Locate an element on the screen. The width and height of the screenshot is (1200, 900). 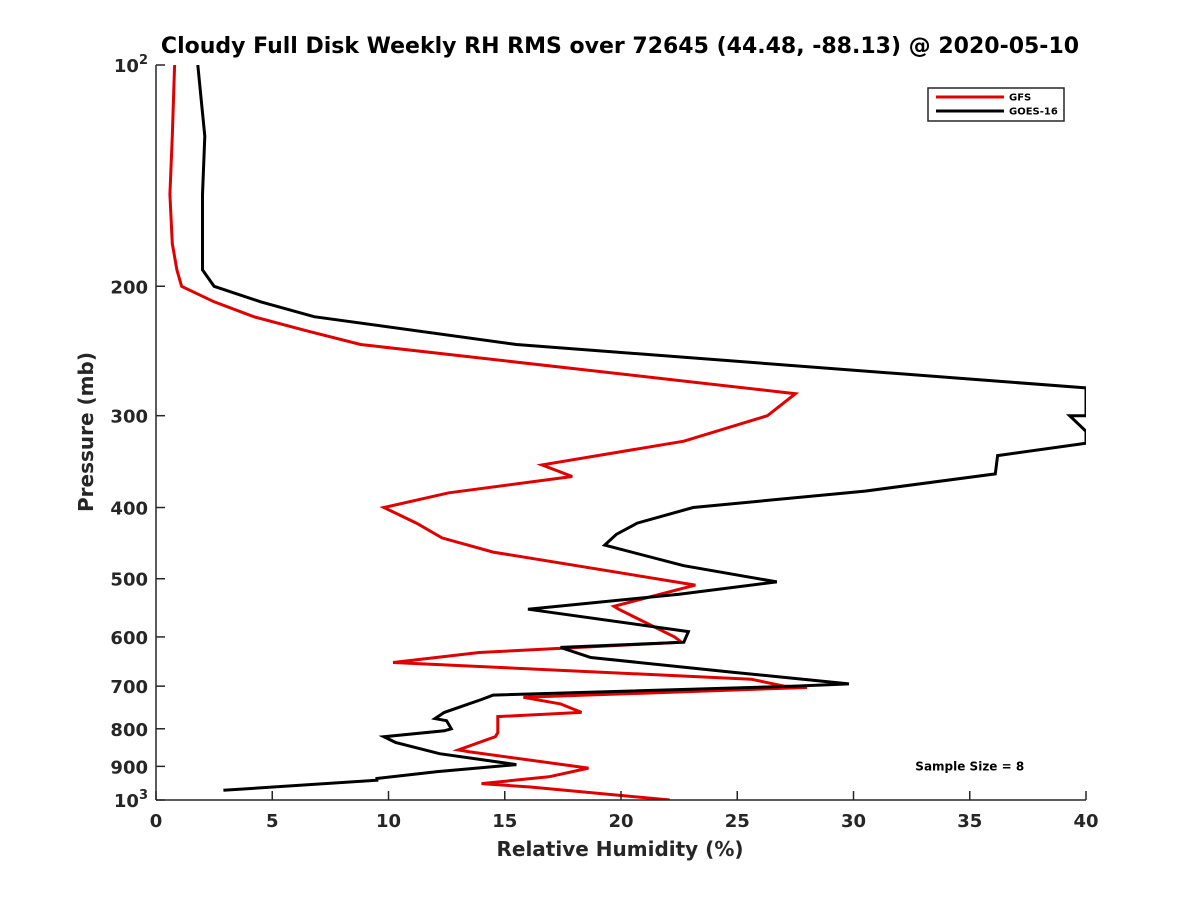
y-tick-label: 600 is located at coordinates (129, 638).